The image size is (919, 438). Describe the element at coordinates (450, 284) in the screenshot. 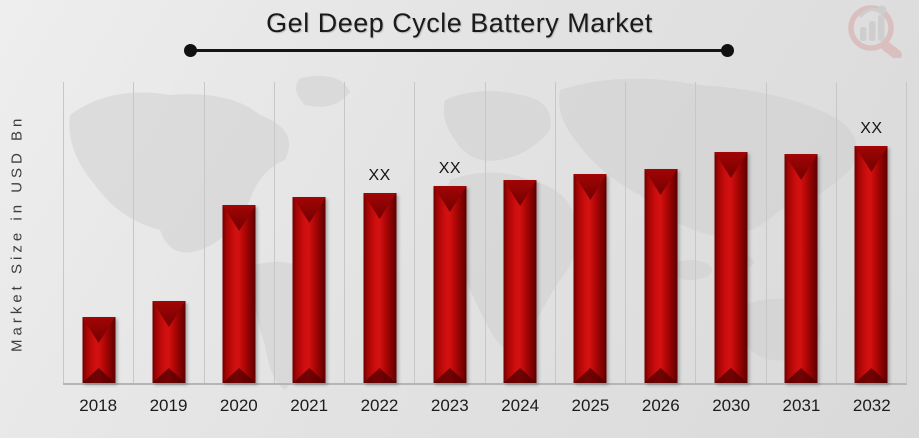

I see `bar-2023` at that location.